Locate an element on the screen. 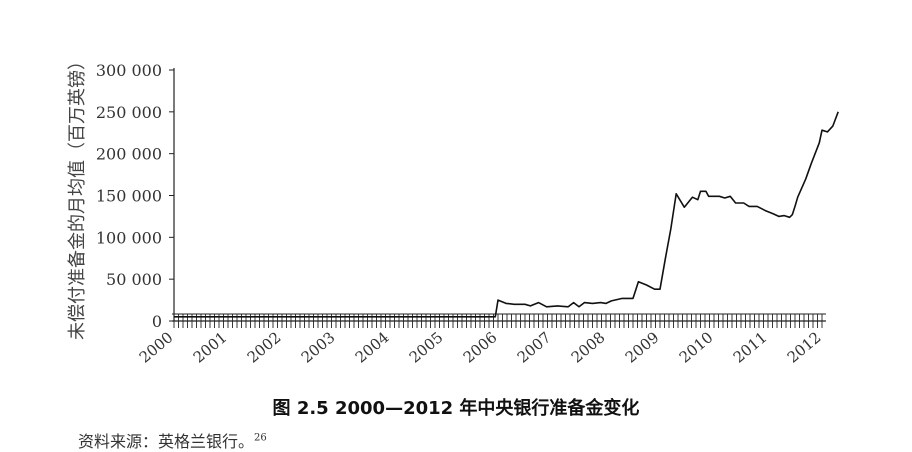 Image resolution: width=912 pixels, height=452 pixels. y-tick-label: 200 000 is located at coordinates (129, 154).